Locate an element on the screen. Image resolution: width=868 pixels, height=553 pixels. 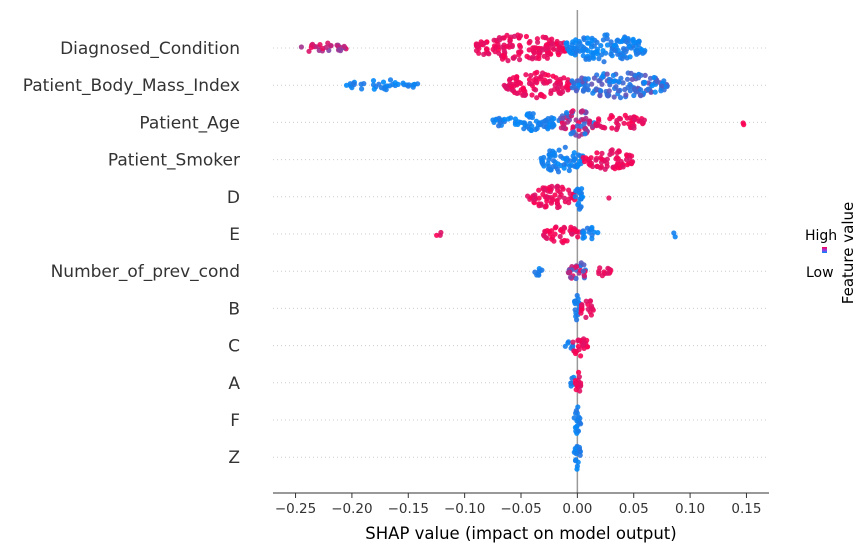
colorbar-title: Feature value is located at coordinates (848, 253).